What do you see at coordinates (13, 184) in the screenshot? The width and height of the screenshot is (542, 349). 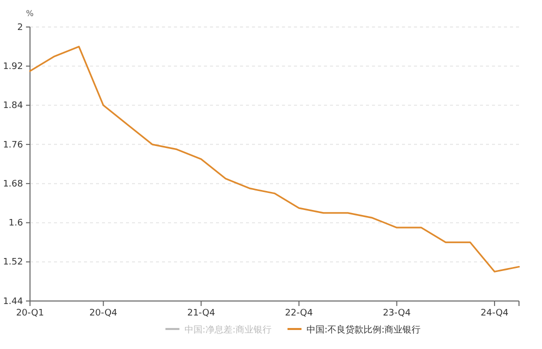 I see `y-tick-label: 1.68` at bounding box center [13, 184].